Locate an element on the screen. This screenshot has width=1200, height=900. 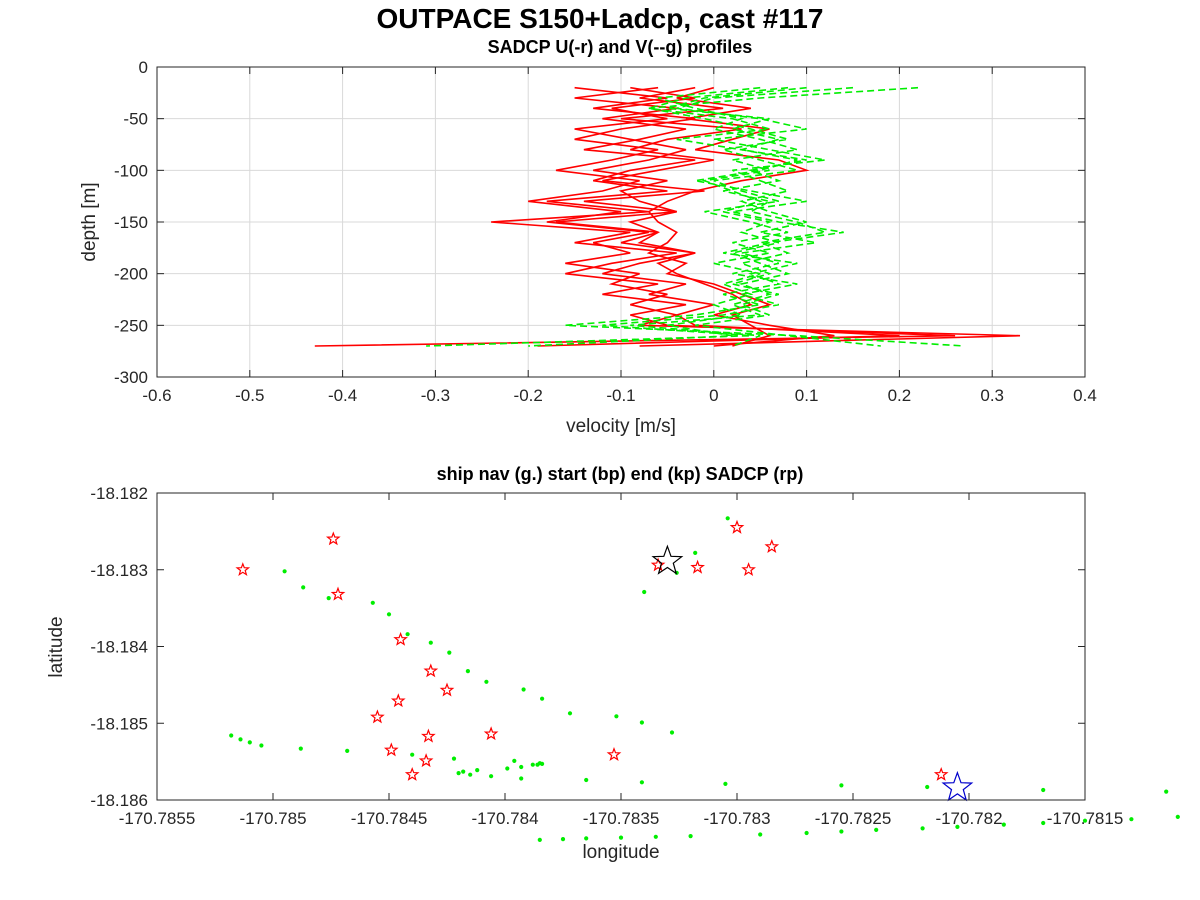
start-point is located at coordinates (957, 786).